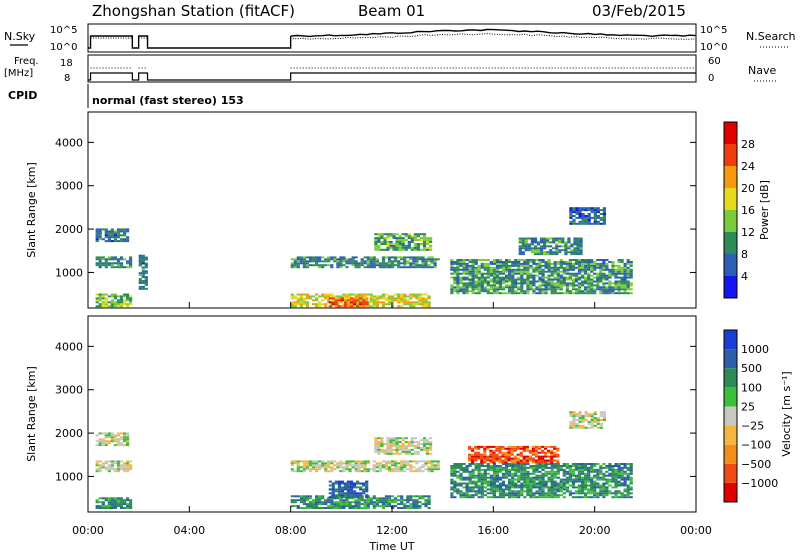  Describe the element at coordinates (583, 427) in the screenshot. I see `vel-heat-cell-1953` at that location.